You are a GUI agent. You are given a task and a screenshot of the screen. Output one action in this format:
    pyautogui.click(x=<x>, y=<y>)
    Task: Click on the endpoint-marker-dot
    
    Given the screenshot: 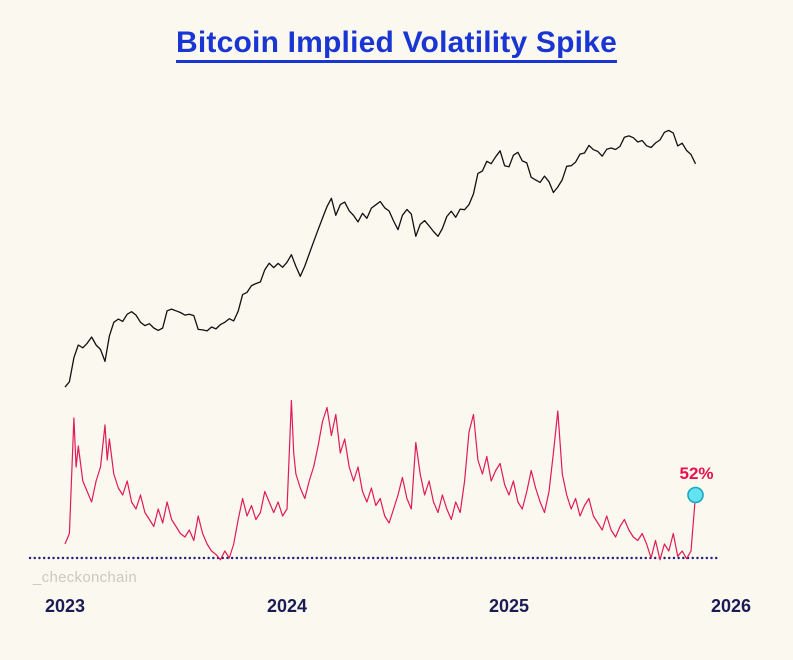 What is the action you would take?
    pyautogui.click(x=695, y=495)
    